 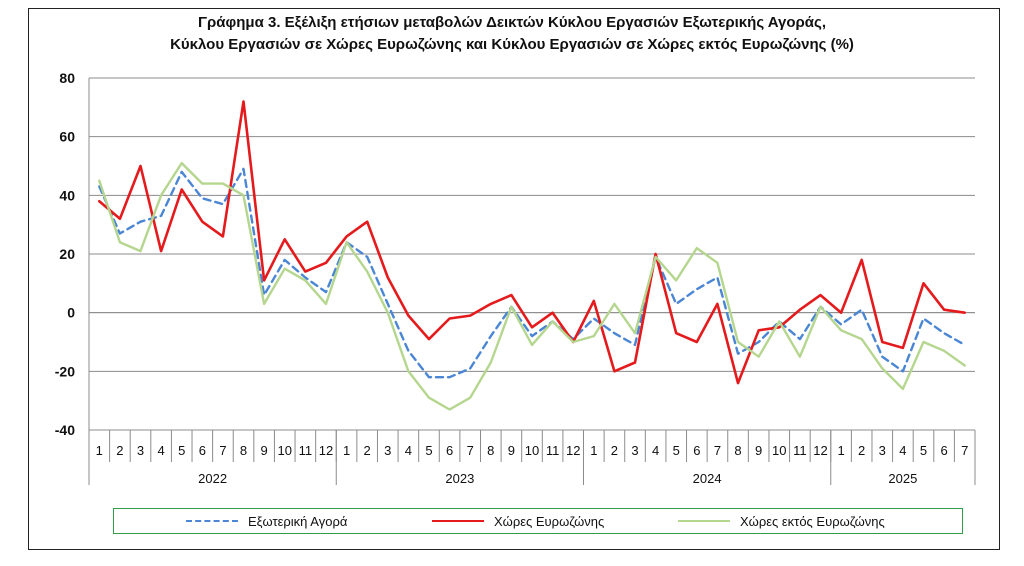 What do you see at coordinates (458, 521) in the screenshot?
I see `legend-swatch-eurozone` at bounding box center [458, 521].